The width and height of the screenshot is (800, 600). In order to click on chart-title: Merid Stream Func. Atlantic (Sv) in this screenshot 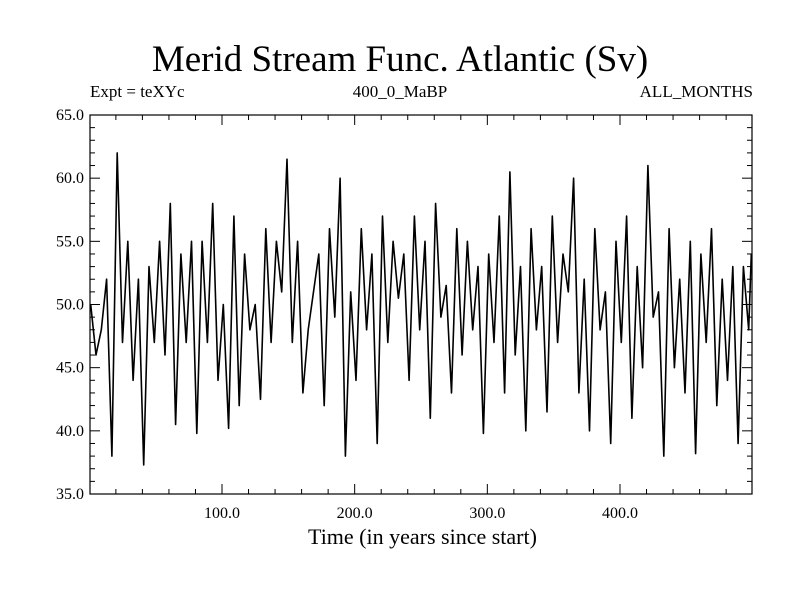, I will do `click(400, 59)`.